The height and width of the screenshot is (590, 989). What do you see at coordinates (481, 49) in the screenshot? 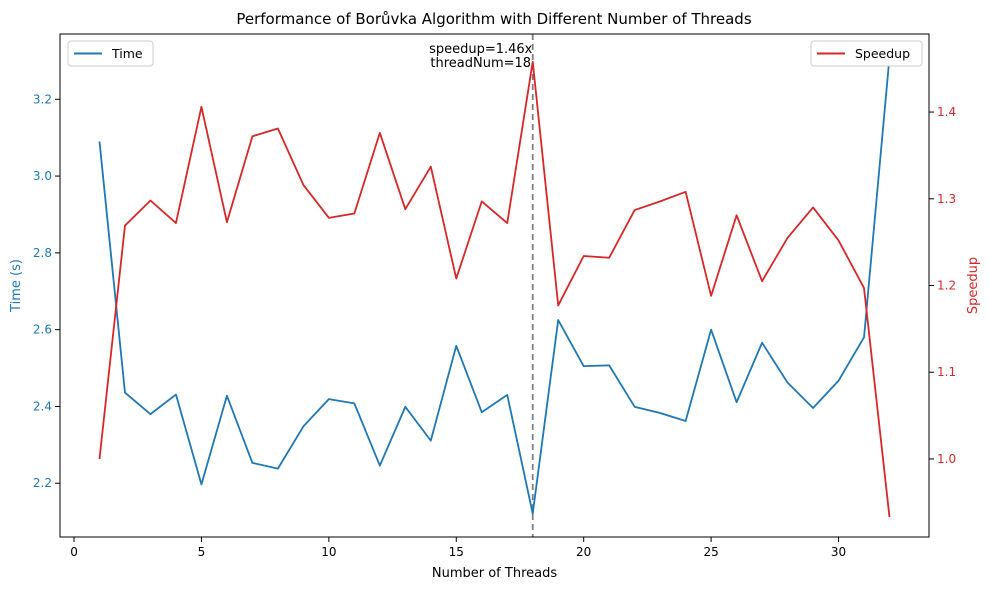
I see `annotation-speedup: speedup=1.46x` at bounding box center [481, 49].